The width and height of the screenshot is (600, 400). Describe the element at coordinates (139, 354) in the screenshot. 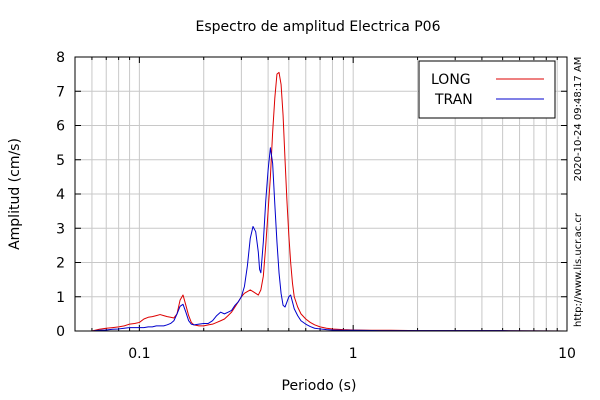

I see `x-tick-label: 0.1` at that location.